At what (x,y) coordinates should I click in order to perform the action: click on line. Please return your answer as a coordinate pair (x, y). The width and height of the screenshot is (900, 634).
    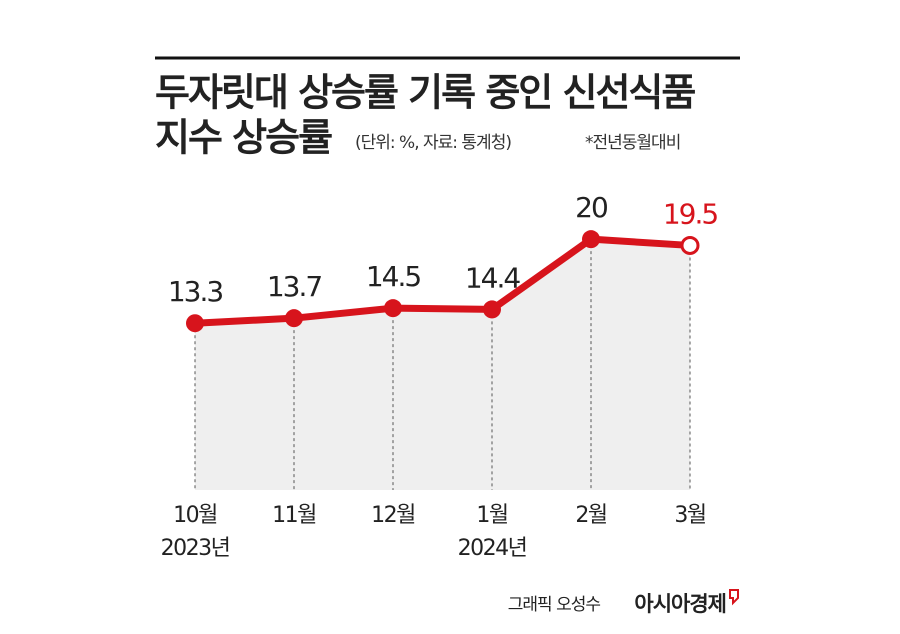
    Looking at the image, I should click on (442, 281).